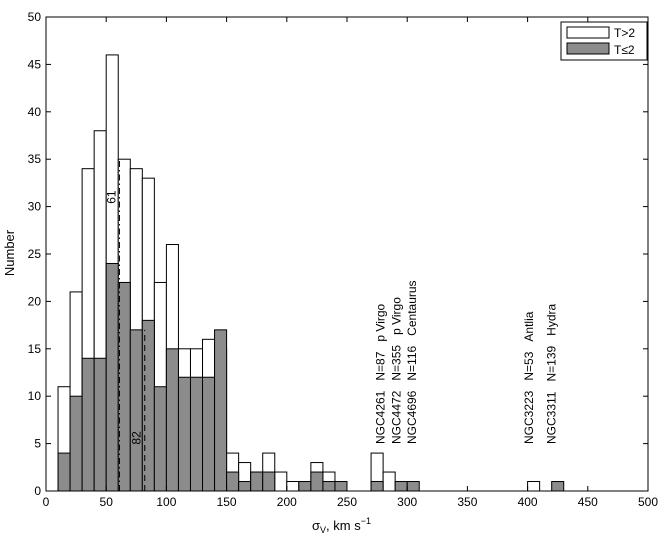  What do you see at coordinates (529, 326) in the screenshot?
I see `annotation-label: Antlia` at bounding box center [529, 326].